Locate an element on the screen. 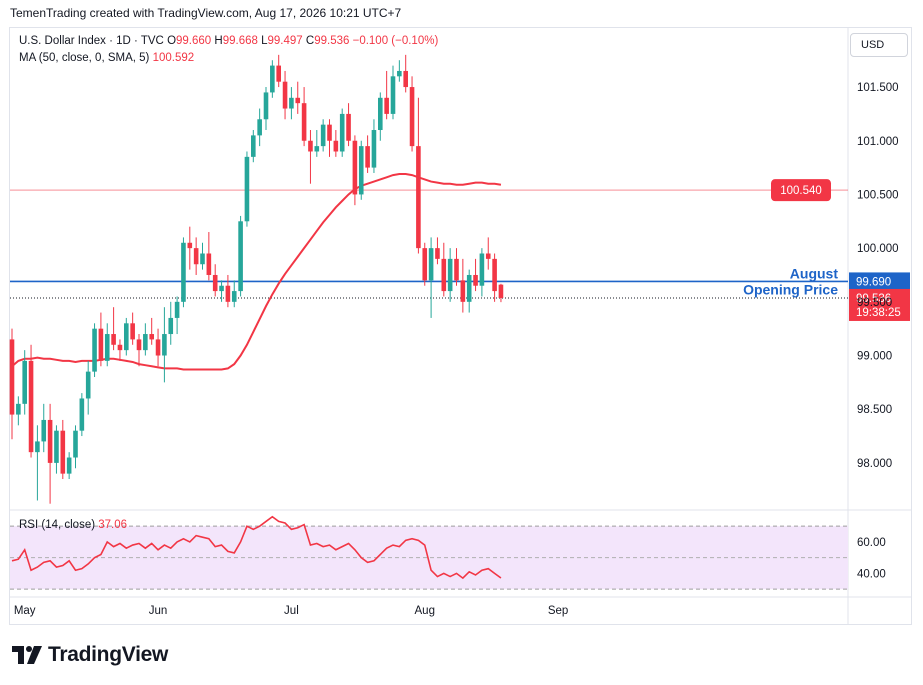 Image resolution: width=923 pixels, height=685 pixels. currency-button: USD is located at coordinates (879, 45).